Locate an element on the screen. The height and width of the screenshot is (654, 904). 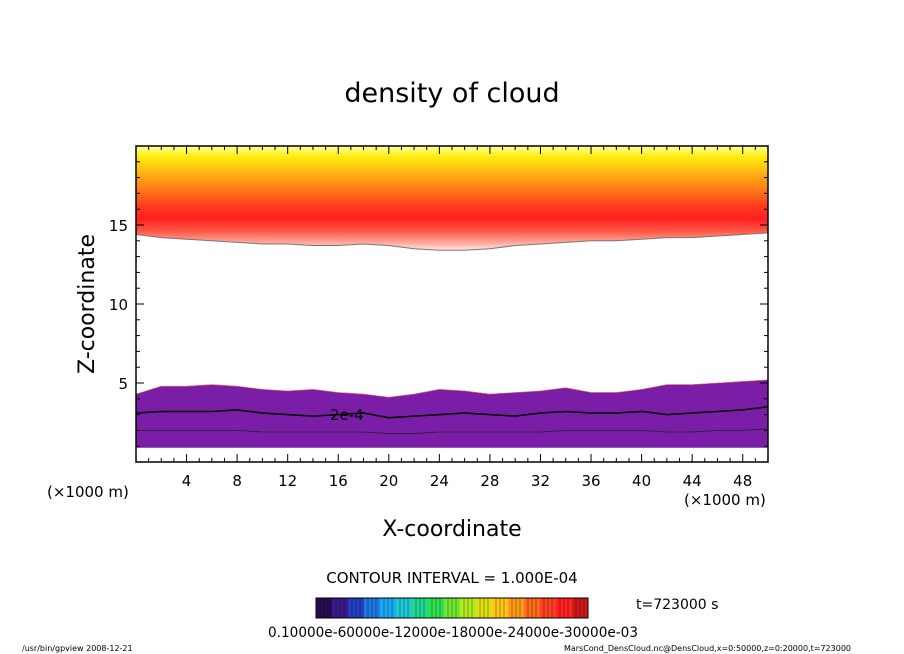
x-tick-label: 44 is located at coordinates (692, 481).